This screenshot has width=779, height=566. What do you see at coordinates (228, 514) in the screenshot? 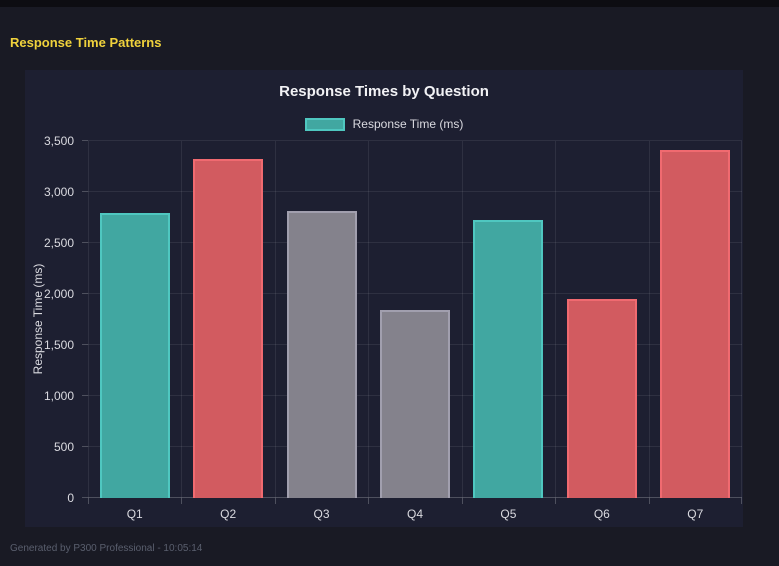
I see `x-tick-label-q2: Q2` at bounding box center [228, 514].